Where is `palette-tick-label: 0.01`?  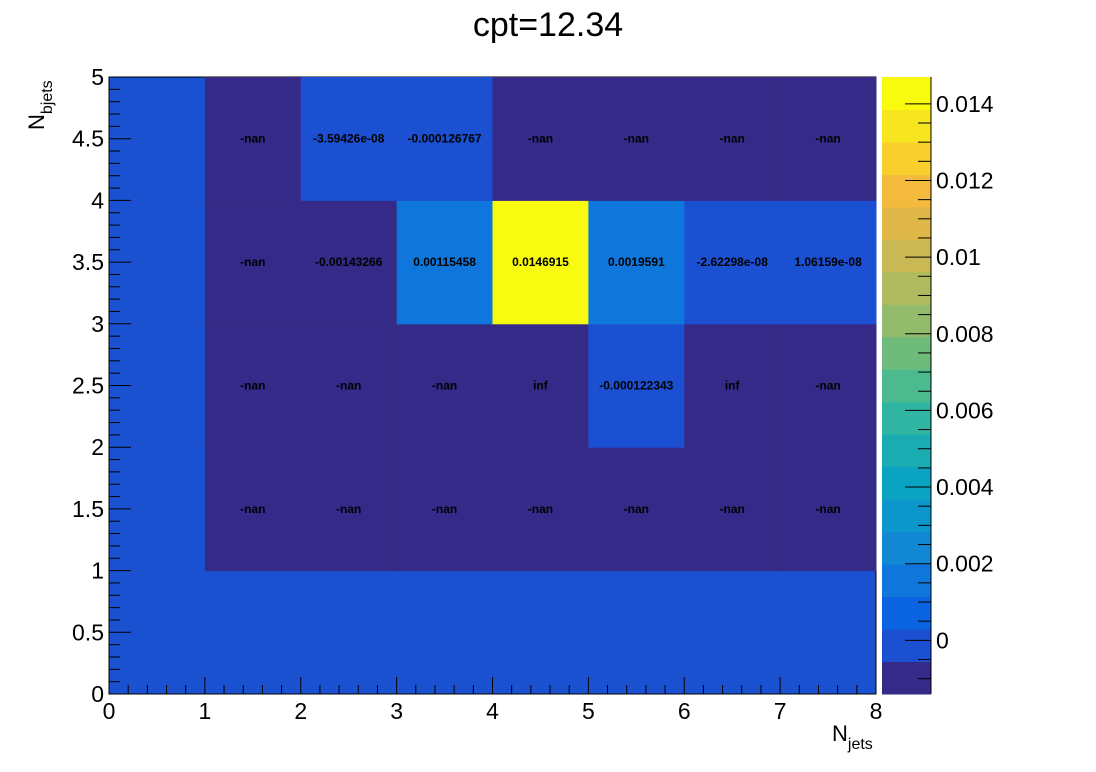 palette-tick-label: 0.01 is located at coordinates (958, 257).